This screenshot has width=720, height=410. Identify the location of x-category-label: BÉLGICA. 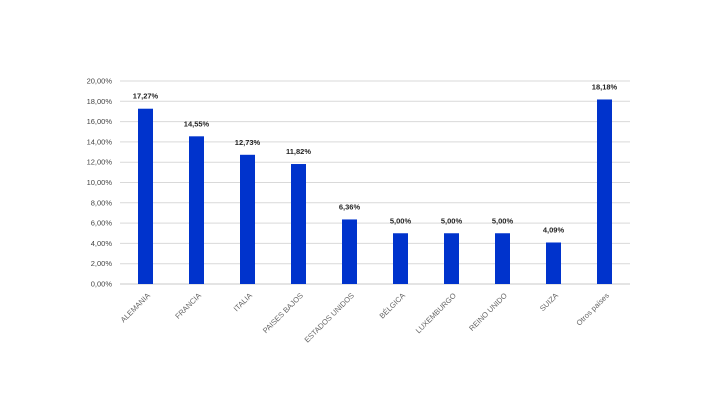
(392, 305).